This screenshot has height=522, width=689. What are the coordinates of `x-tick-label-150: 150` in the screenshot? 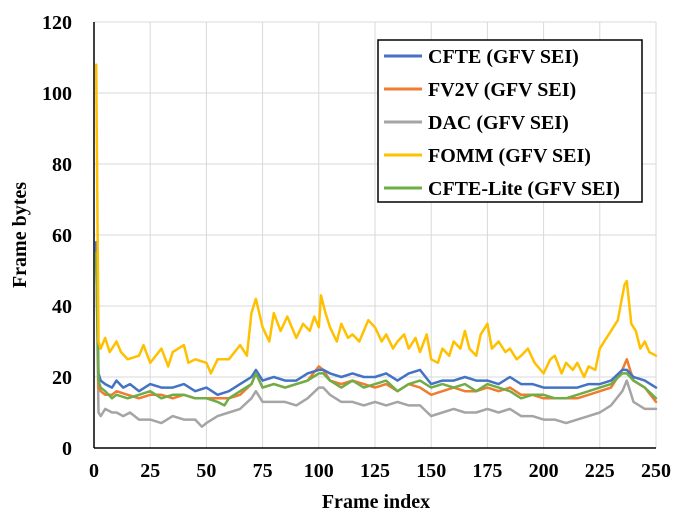 It's located at (431, 471).